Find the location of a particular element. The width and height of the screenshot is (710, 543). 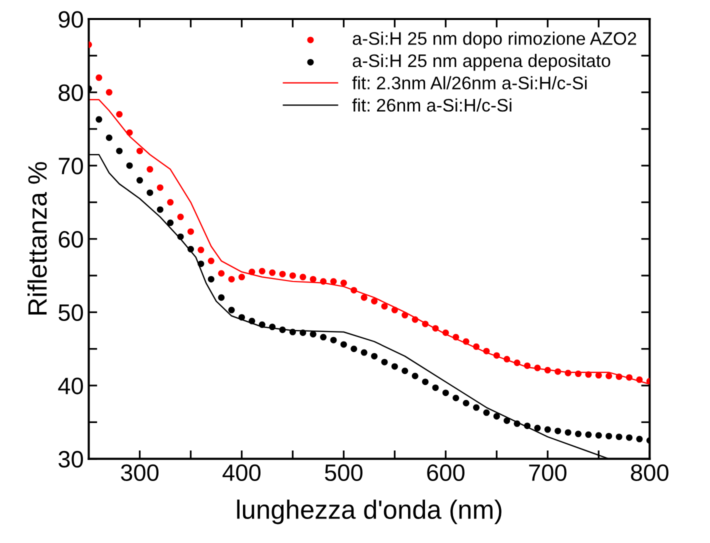

x-tick-label: 600 is located at coordinates (445, 473).